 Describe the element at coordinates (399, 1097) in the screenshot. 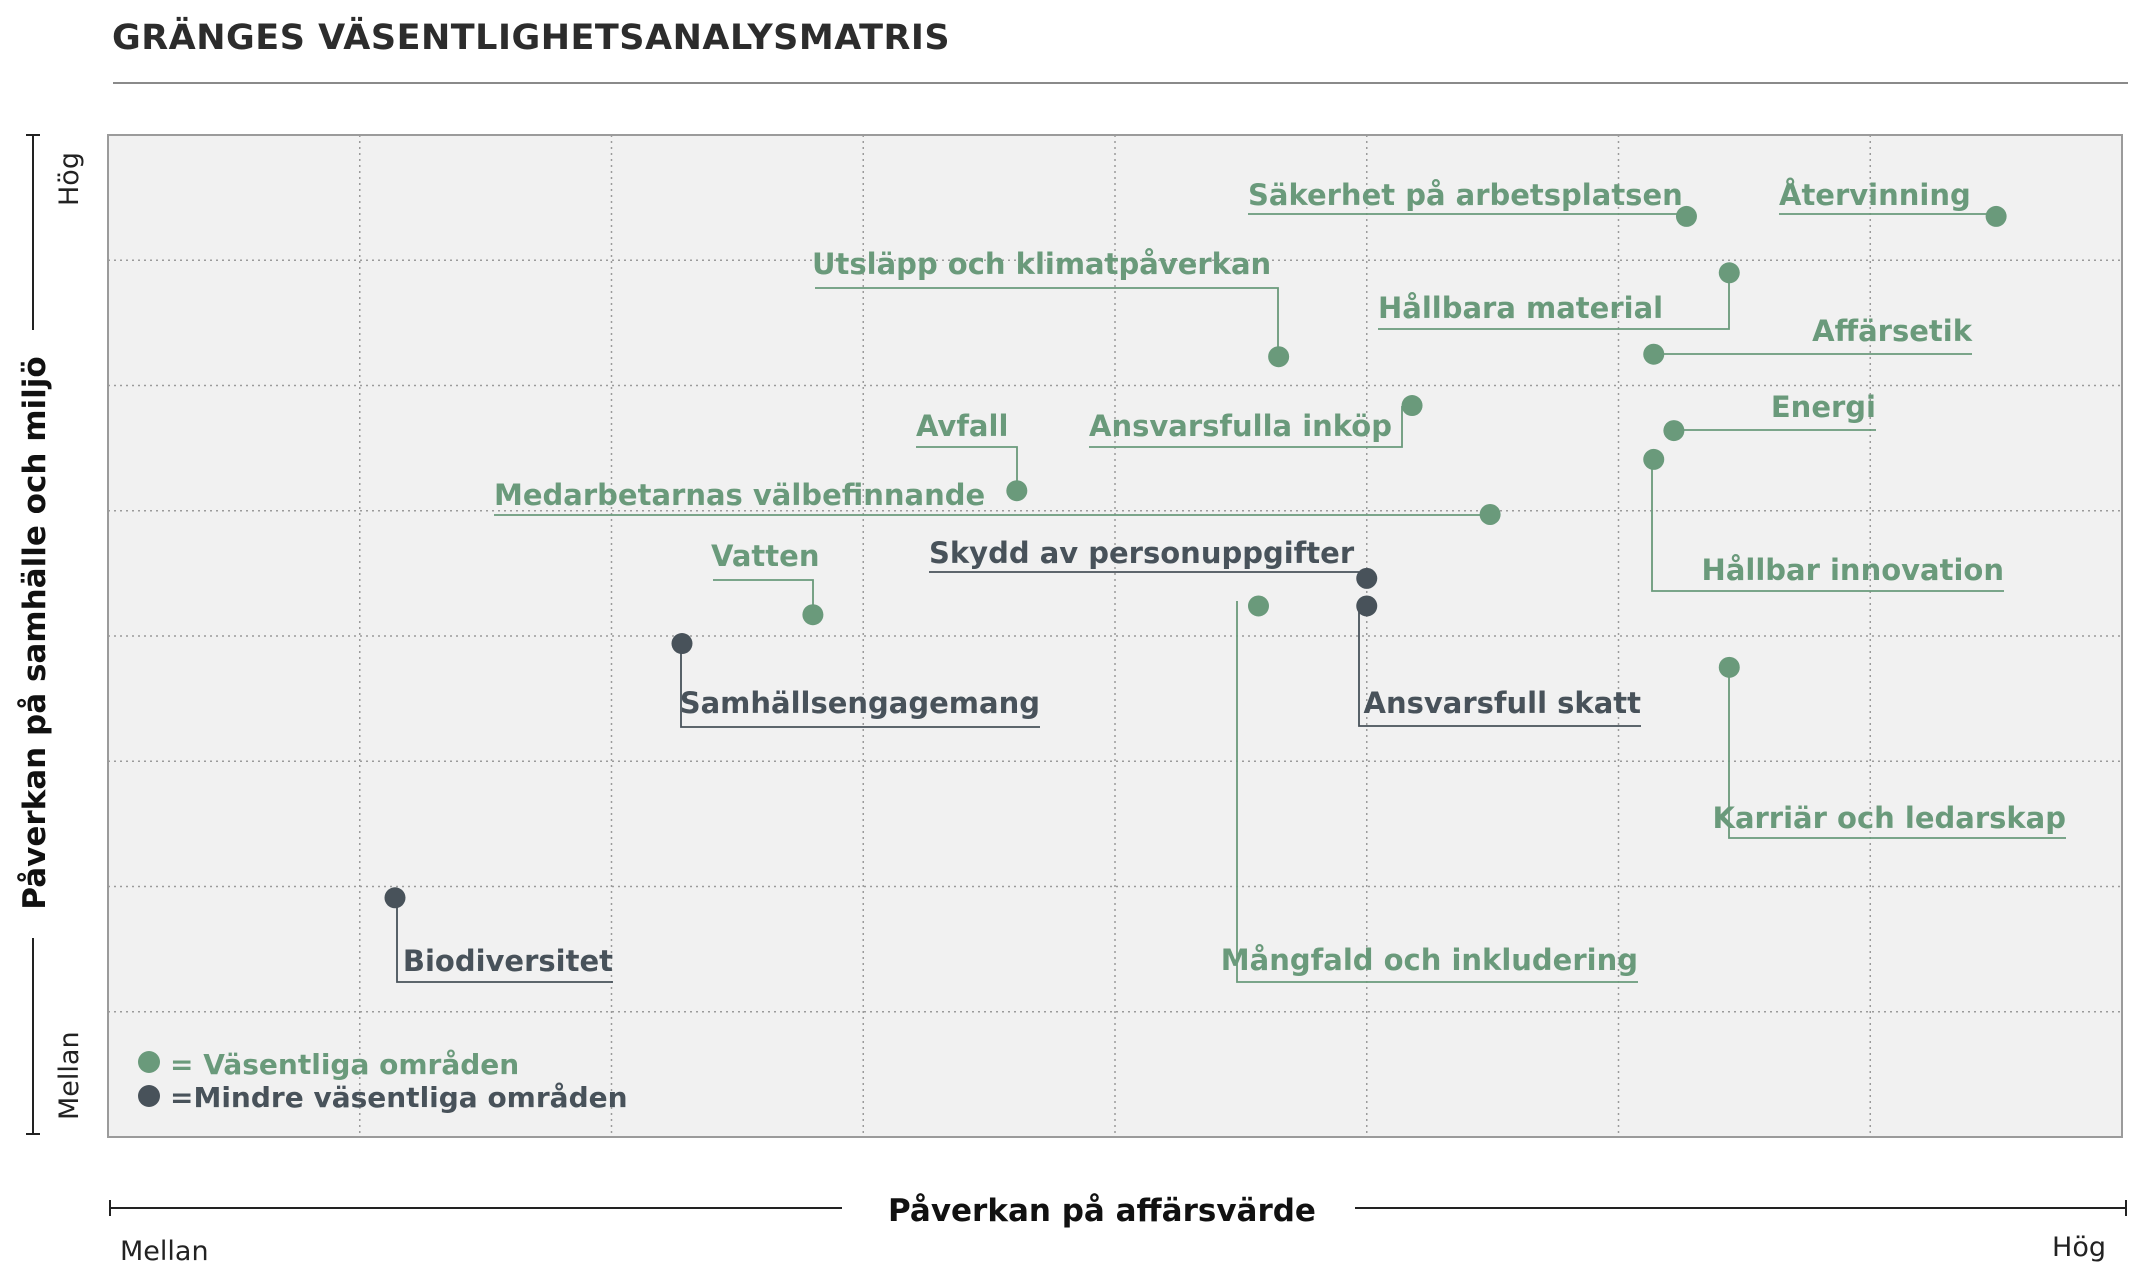

I see `legend-text-less-material: =Mindre väsentliga områden` at that location.